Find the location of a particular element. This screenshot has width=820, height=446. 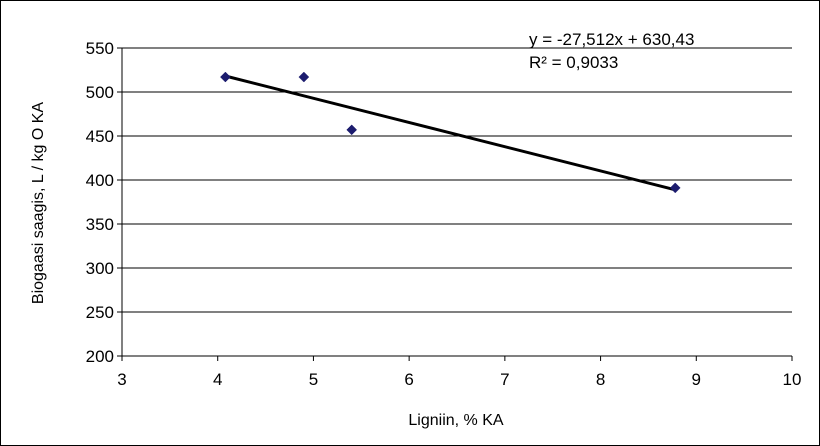

x-tick-label-10: 10 is located at coordinates (792, 379).